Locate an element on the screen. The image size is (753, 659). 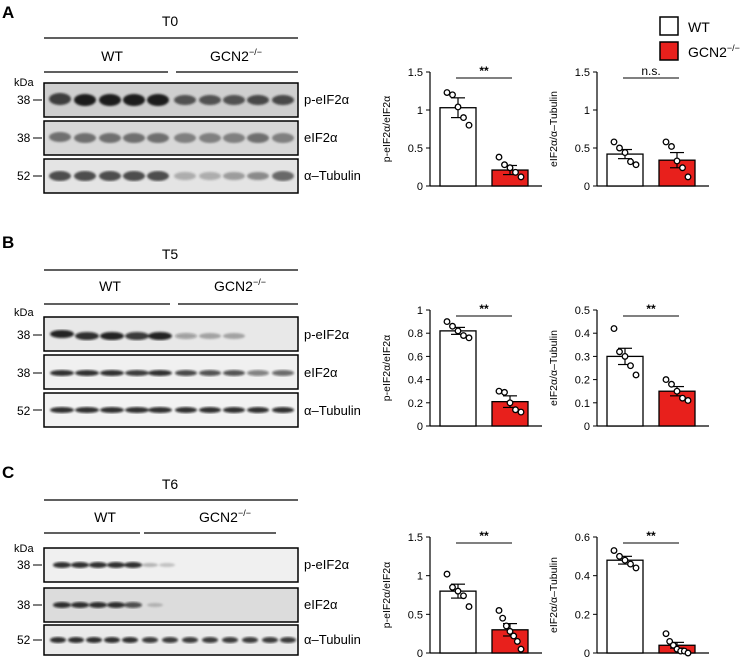
y-tick-label: 1.5 is located at coordinates (582, 73).